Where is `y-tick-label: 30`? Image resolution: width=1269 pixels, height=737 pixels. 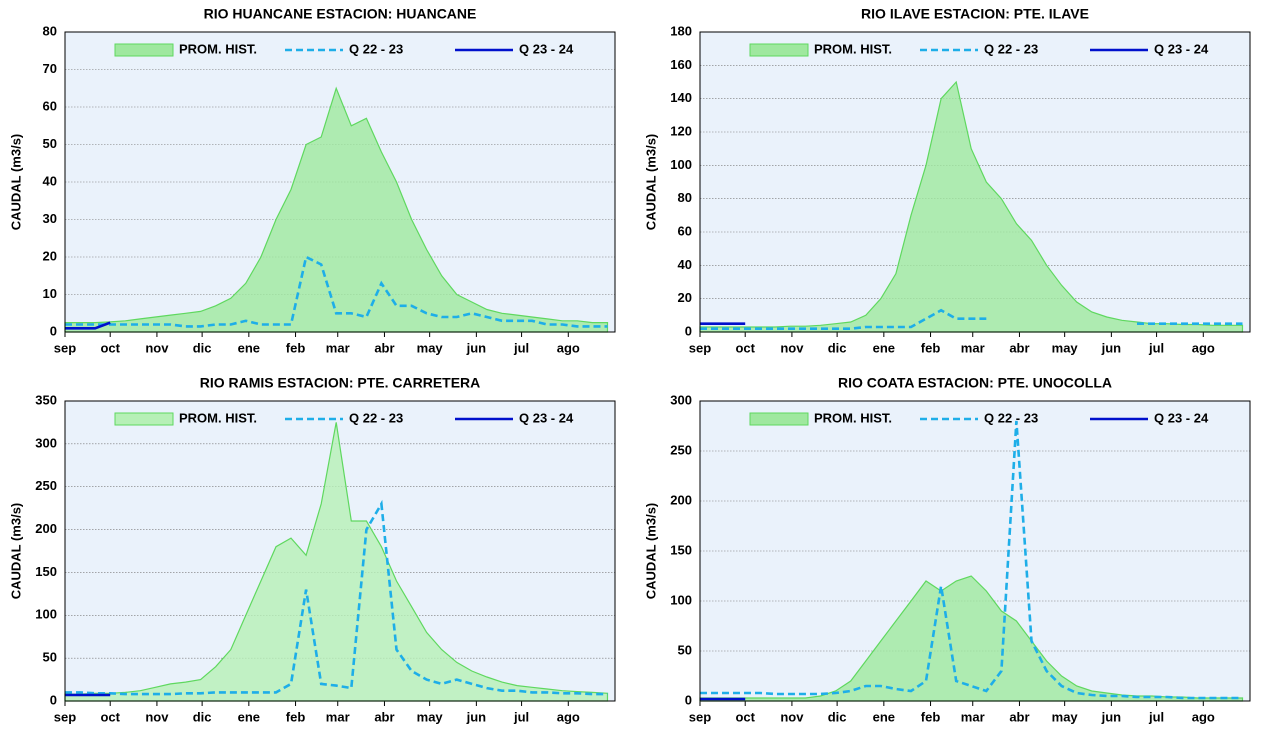 y-tick-label: 30 is located at coordinates (50, 218).